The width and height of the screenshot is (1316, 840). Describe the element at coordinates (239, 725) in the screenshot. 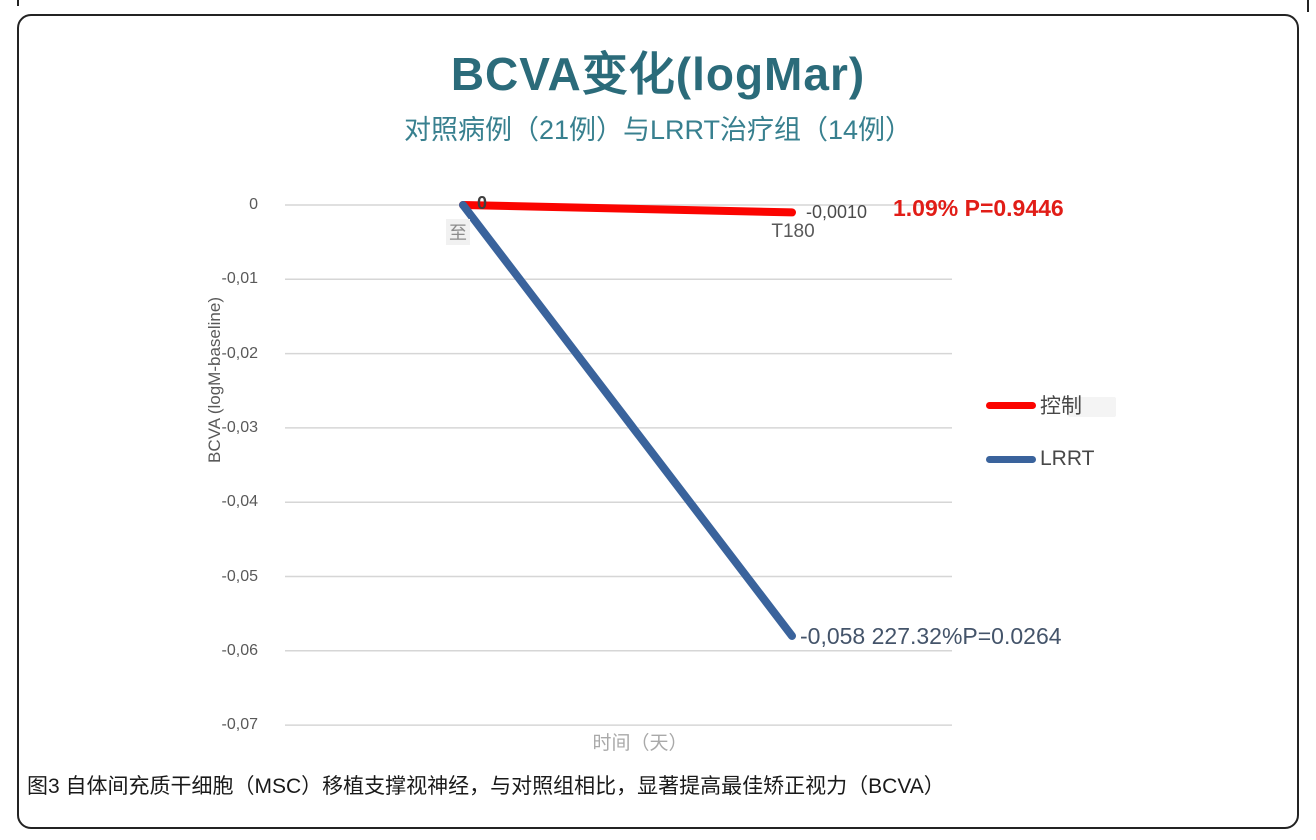

I see `y-axis-tick-label: -0,07` at that location.